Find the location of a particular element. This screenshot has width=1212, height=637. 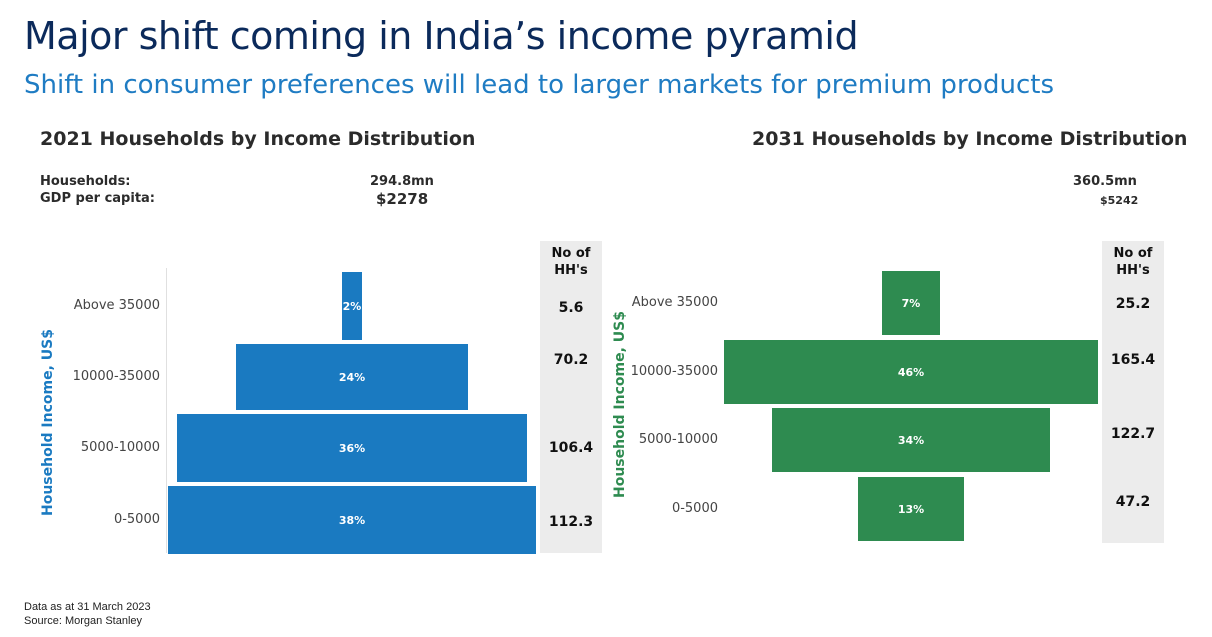

bar: 36% is located at coordinates (352, 448).